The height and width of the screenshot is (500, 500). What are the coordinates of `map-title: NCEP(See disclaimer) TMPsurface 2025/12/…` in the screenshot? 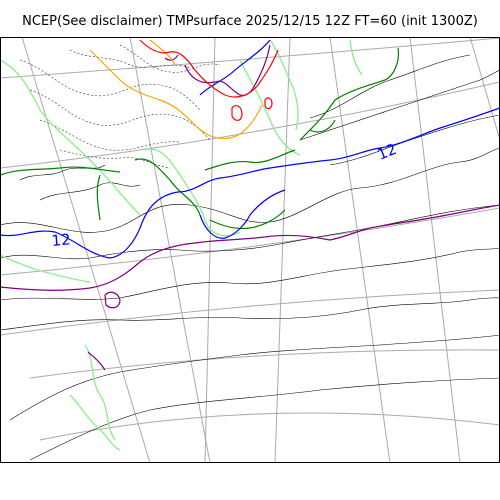 It's located at (250, 21).